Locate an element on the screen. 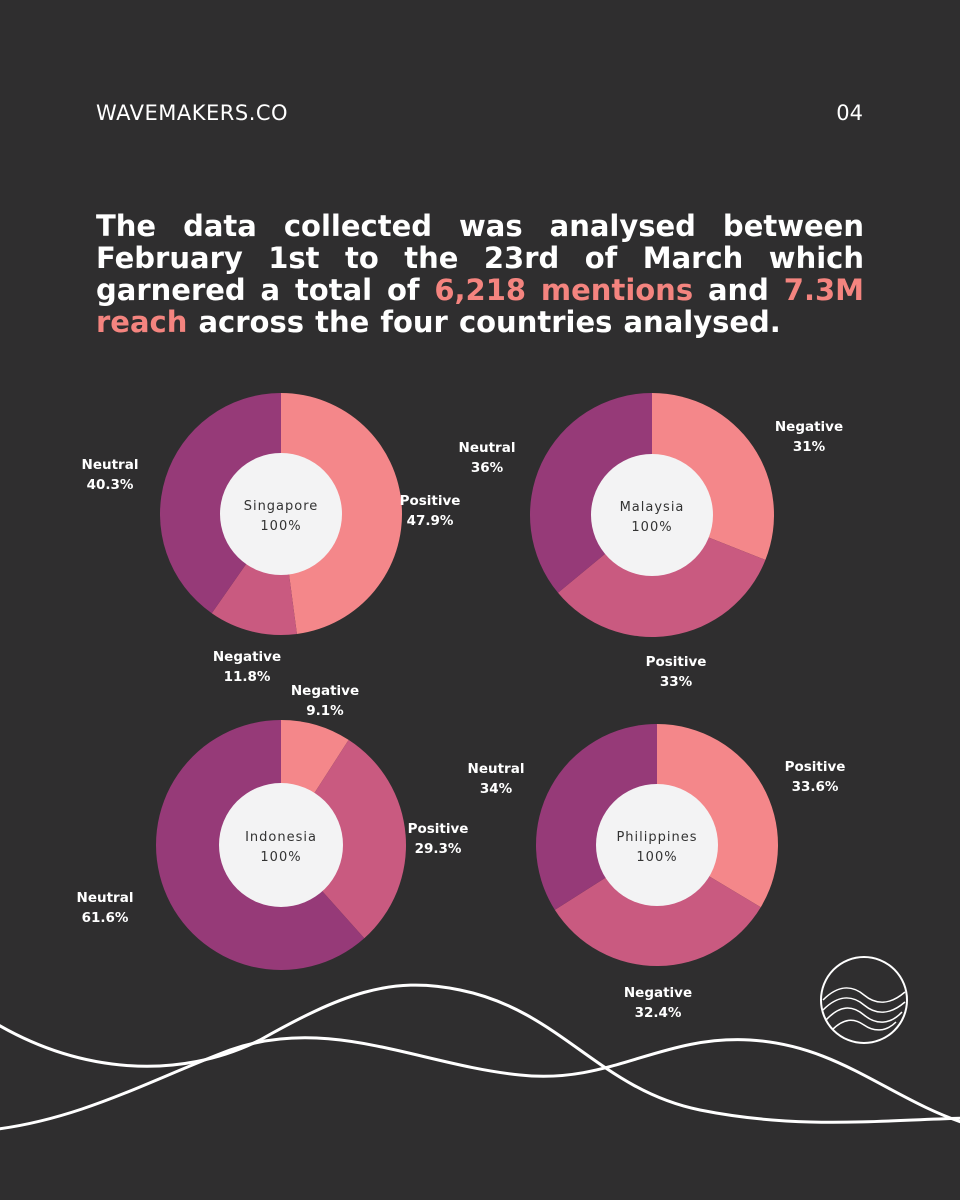 The width and height of the screenshot is (960, 1200). page-number: 04 is located at coordinates (849, 113).